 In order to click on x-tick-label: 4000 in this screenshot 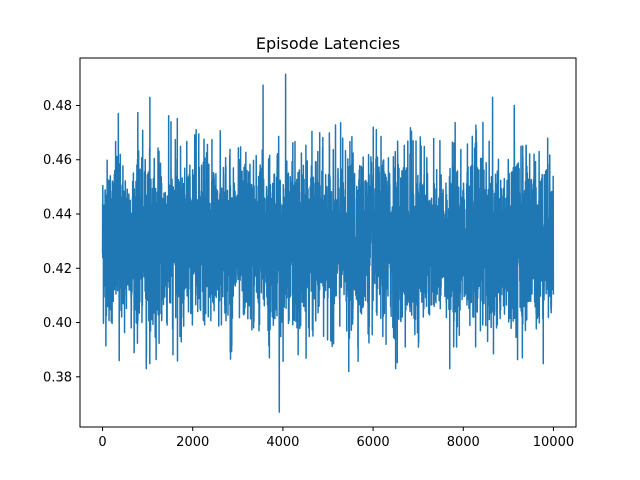, I will do `click(282, 442)`.